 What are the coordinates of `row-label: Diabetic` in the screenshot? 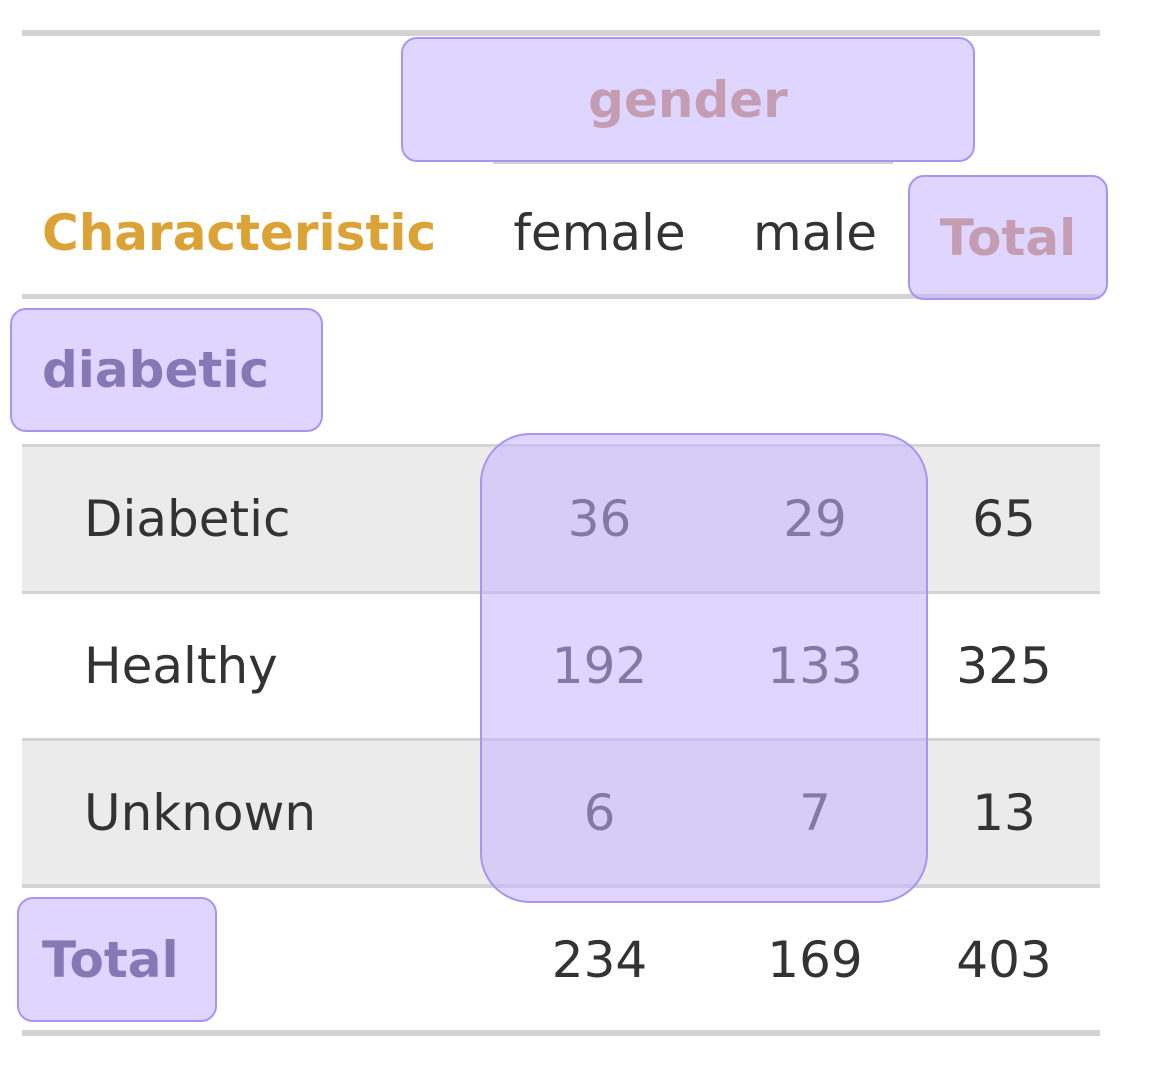 It's located at (187, 518).